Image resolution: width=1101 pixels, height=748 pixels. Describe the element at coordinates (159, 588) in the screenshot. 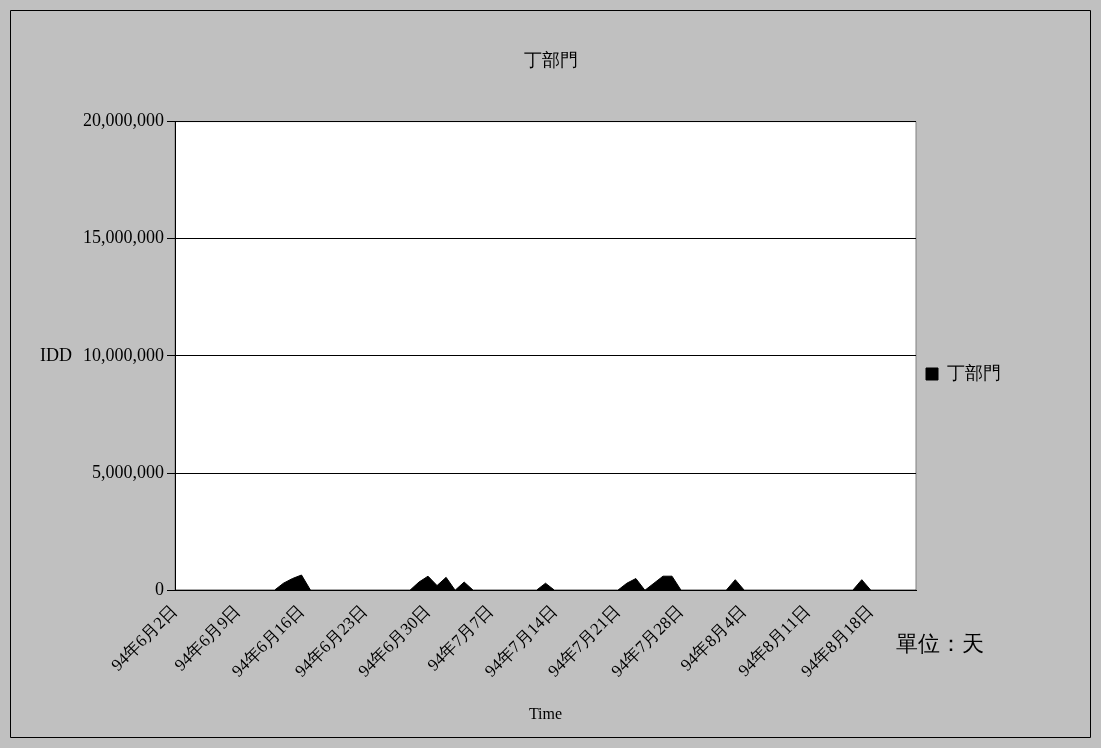

I see `y-tick-label: 0` at that location.